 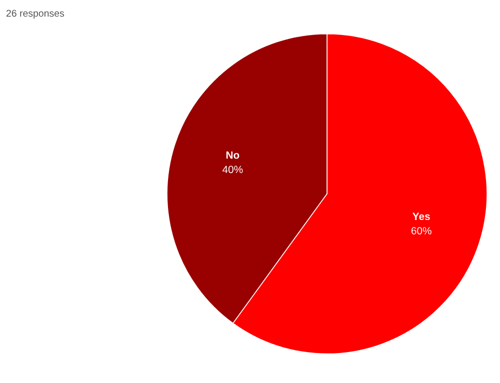 What do you see at coordinates (233, 155) in the screenshot?
I see `slice-label: No` at bounding box center [233, 155].